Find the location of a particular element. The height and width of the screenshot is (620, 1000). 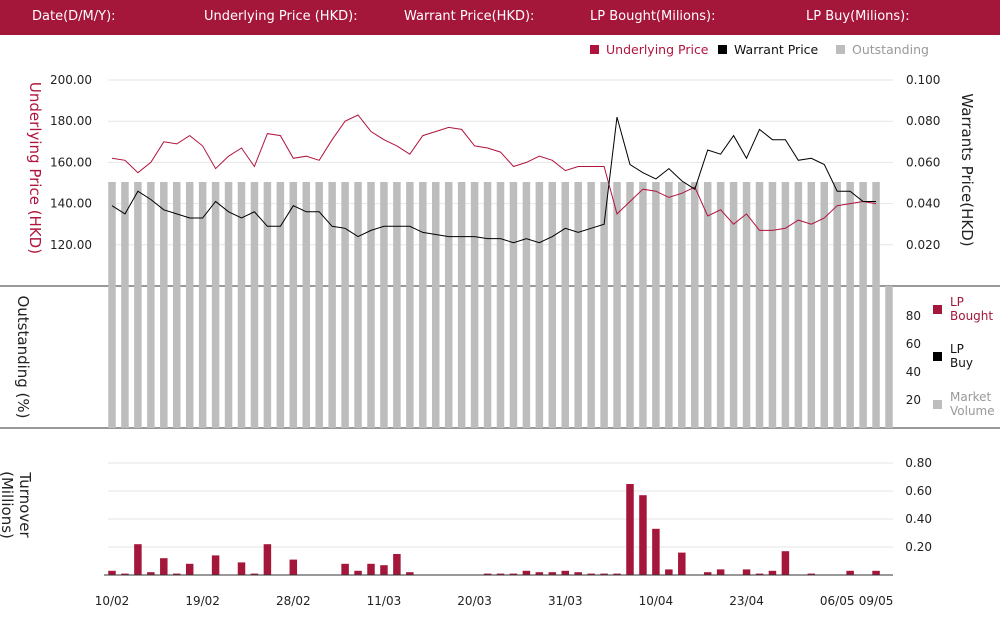

x-tick-label: 09/05 is located at coordinates (876, 601).